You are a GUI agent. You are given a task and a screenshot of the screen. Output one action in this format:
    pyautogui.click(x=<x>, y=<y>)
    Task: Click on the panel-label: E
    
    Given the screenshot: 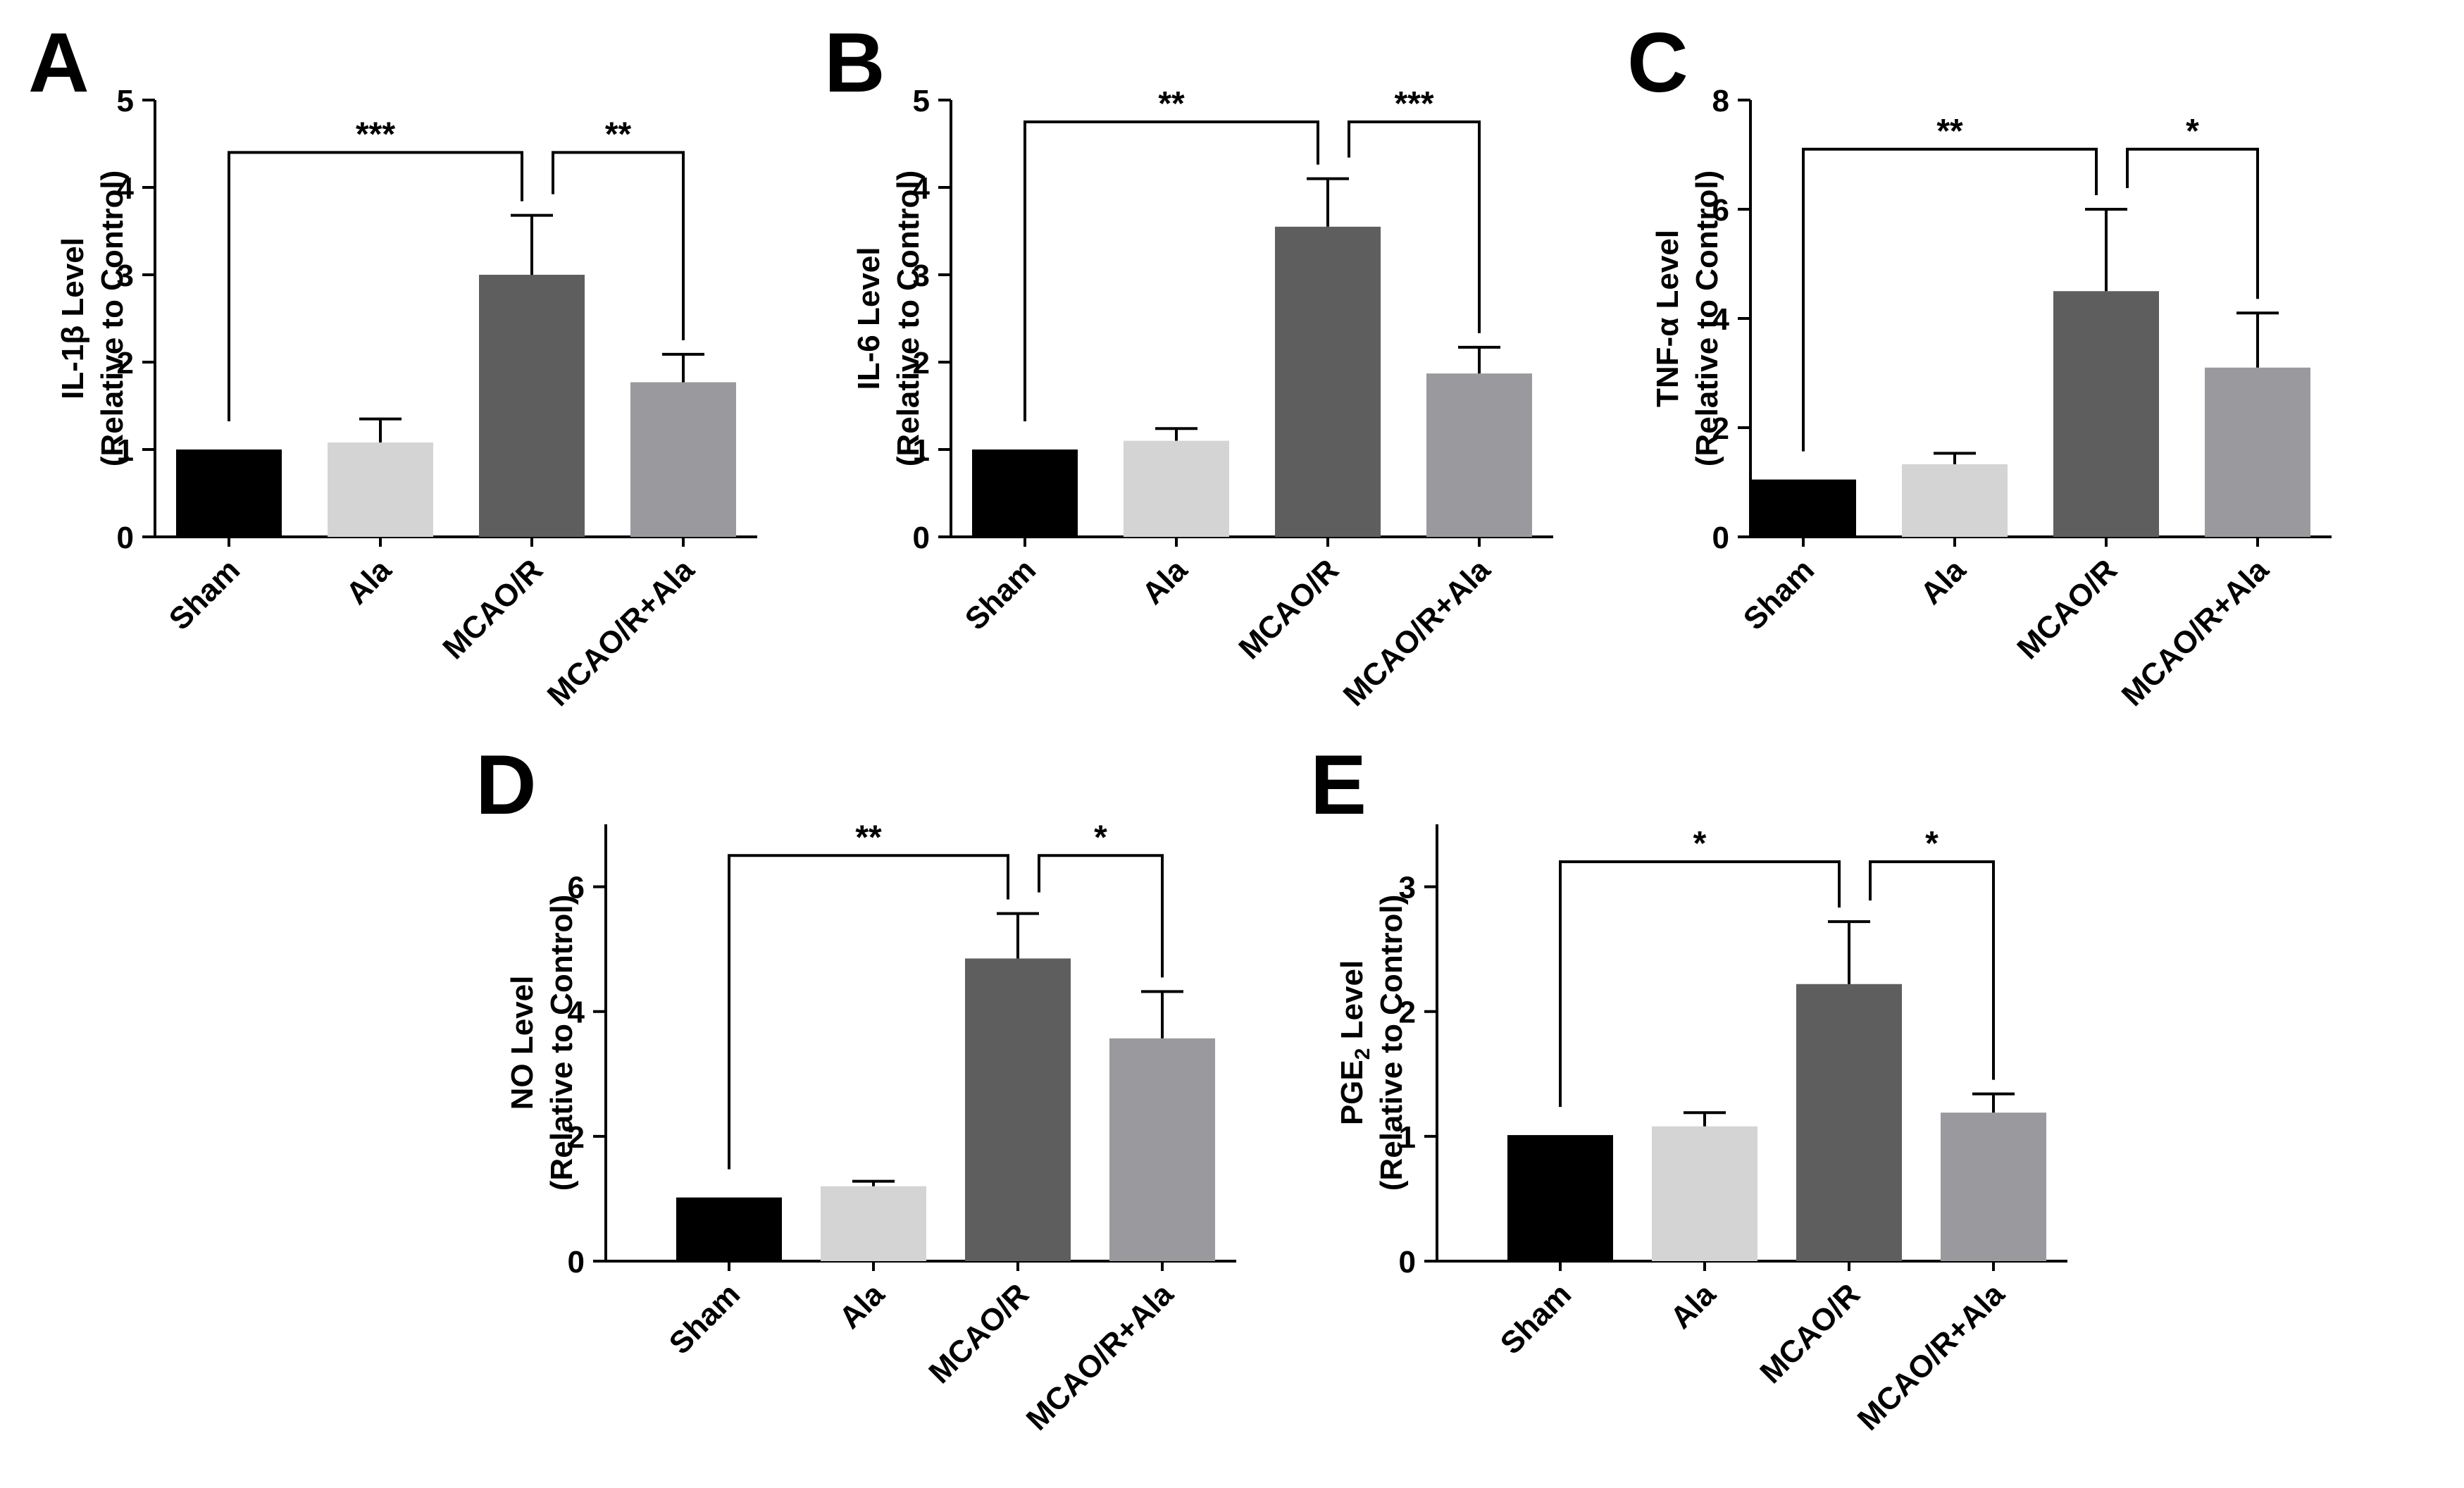 What is the action you would take?
    pyautogui.click(x=1338, y=785)
    